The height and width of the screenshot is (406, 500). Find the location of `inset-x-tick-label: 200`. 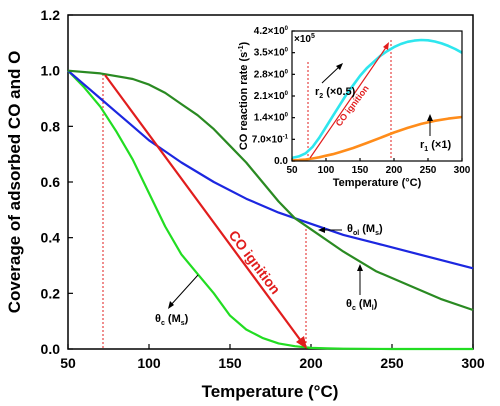

inset-x-tick-label: 200 is located at coordinates (394, 170).